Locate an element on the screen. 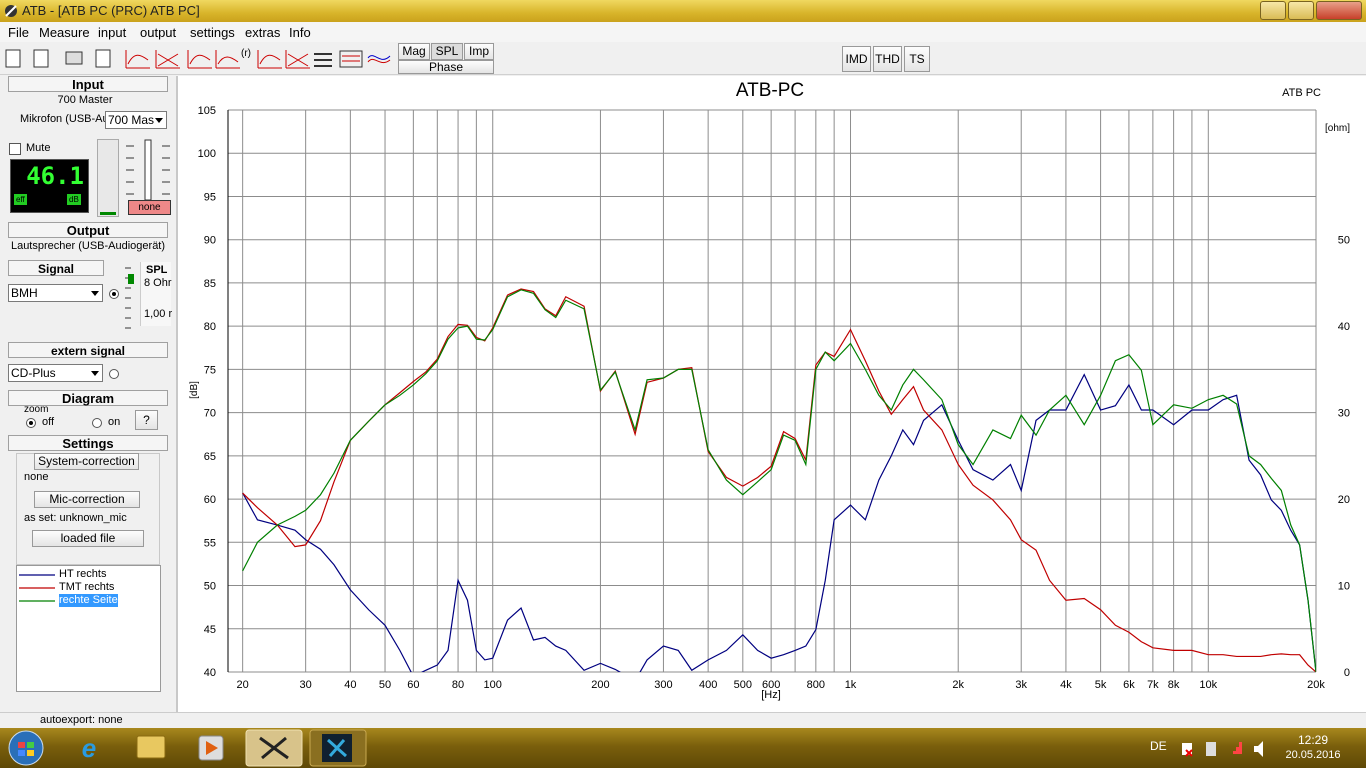 Image resolution: width=1366 pixels, height=768 pixels. mode-button: SPL is located at coordinates (447, 51).